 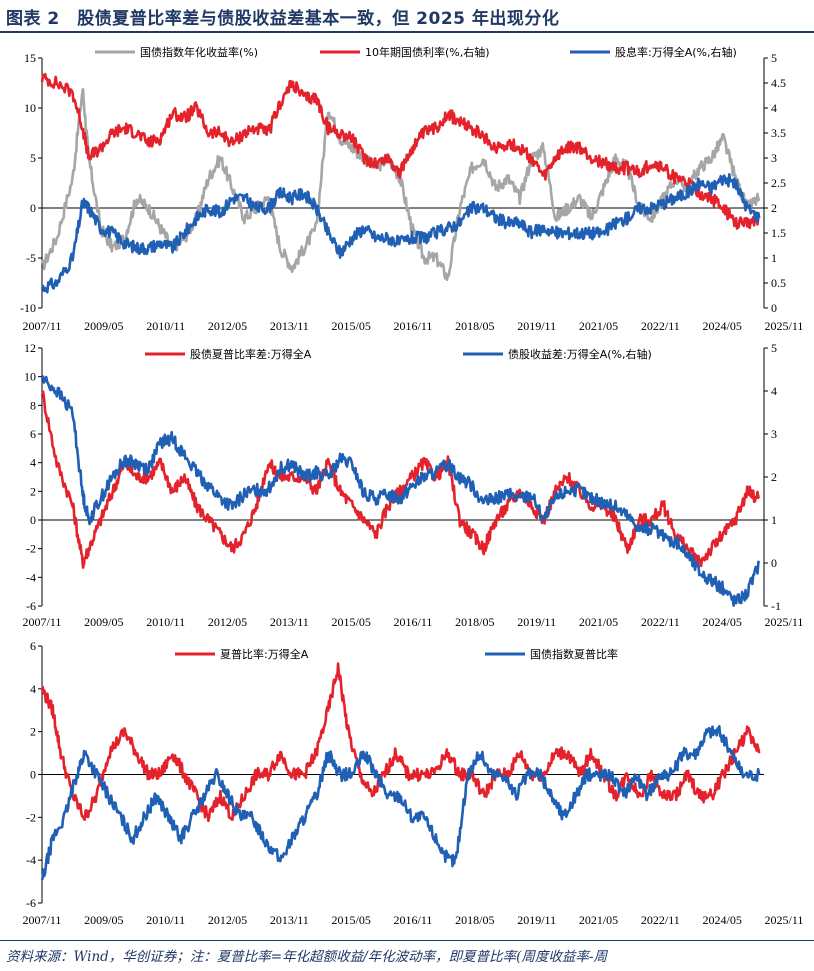 I want to click on legend-label-blue: 国债指数夏普比率, so click(x=574, y=654).